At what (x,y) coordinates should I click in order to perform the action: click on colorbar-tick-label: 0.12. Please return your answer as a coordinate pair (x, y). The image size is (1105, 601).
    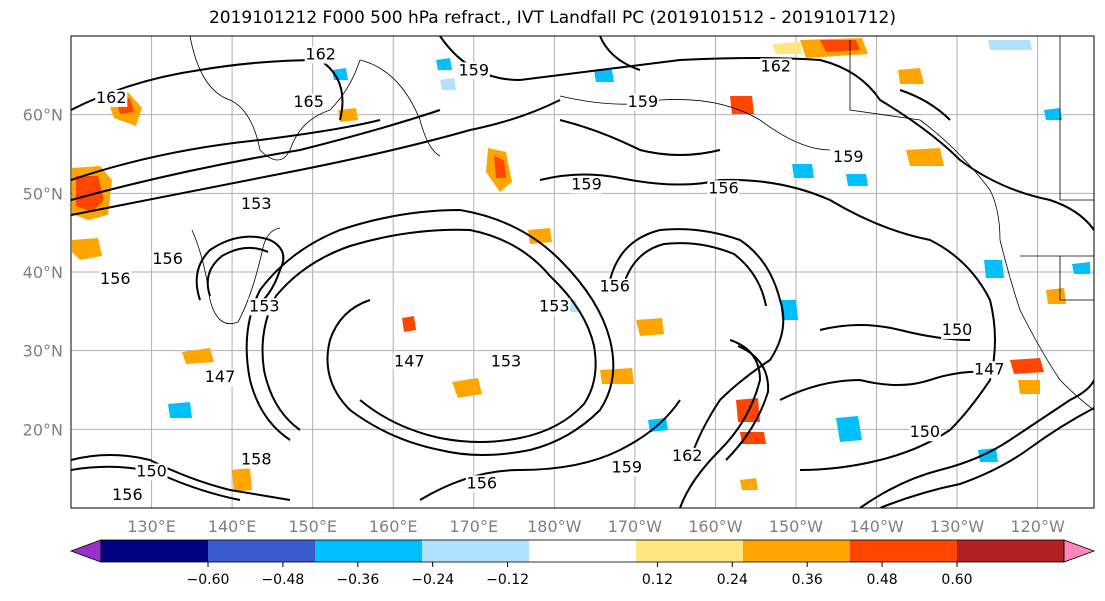
    Looking at the image, I should click on (657, 580).